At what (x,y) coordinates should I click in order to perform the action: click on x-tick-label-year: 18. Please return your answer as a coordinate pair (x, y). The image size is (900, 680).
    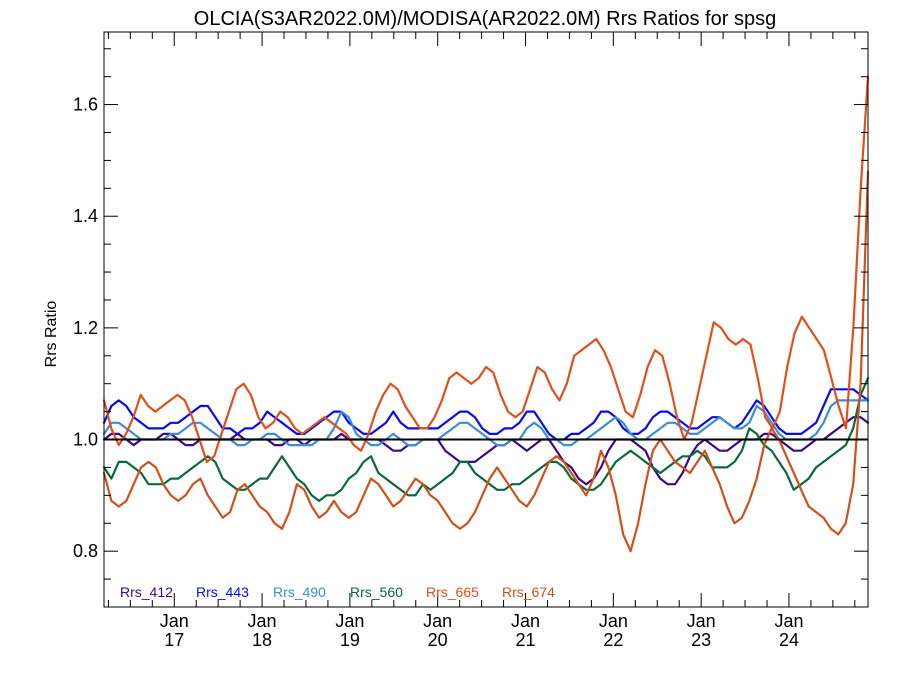
    Looking at the image, I should click on (262, 640).